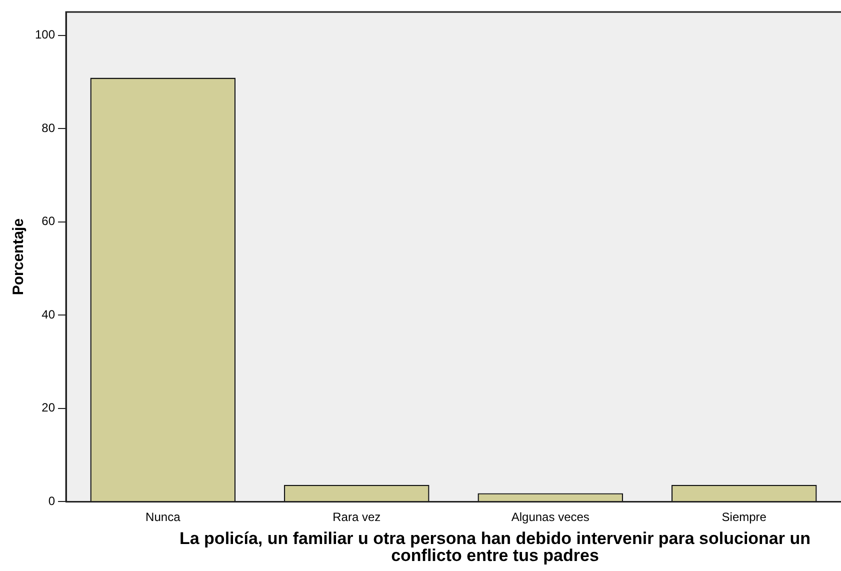 The width and height of the screenshot is (841, 571). Describe the element at coordinates (45, 35) in the screenshot. I see `y-tick-label: 100` at that location.